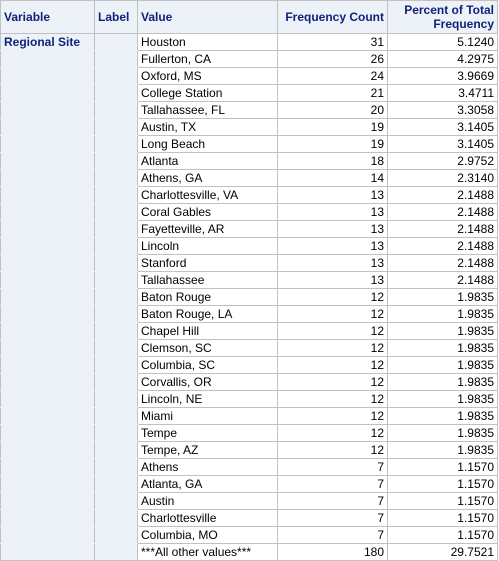  What do you see at coordinates (332, 17) in the screenshot?
I see `header-frequency-count: Frequency Count` at bounding box center [332, 17].